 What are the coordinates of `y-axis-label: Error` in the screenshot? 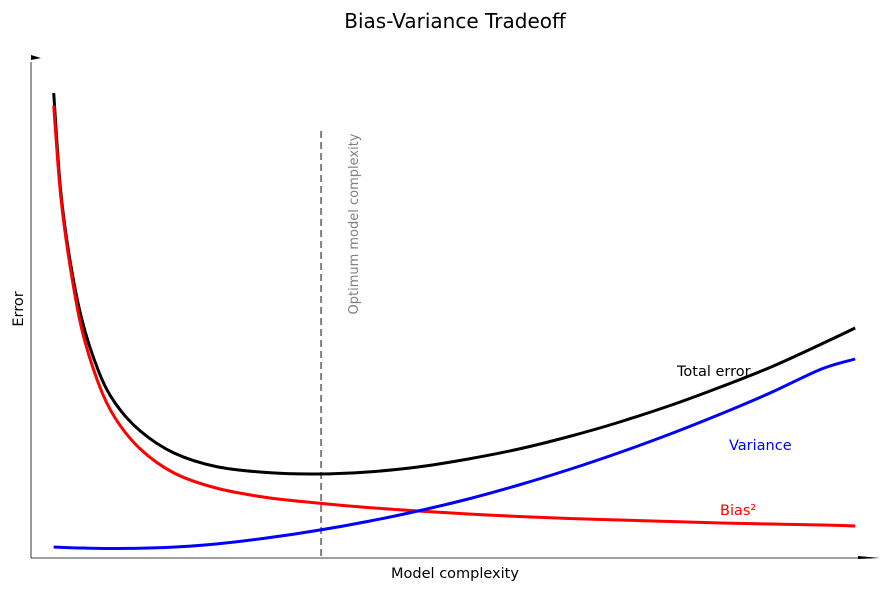 It's located at (19, 308).